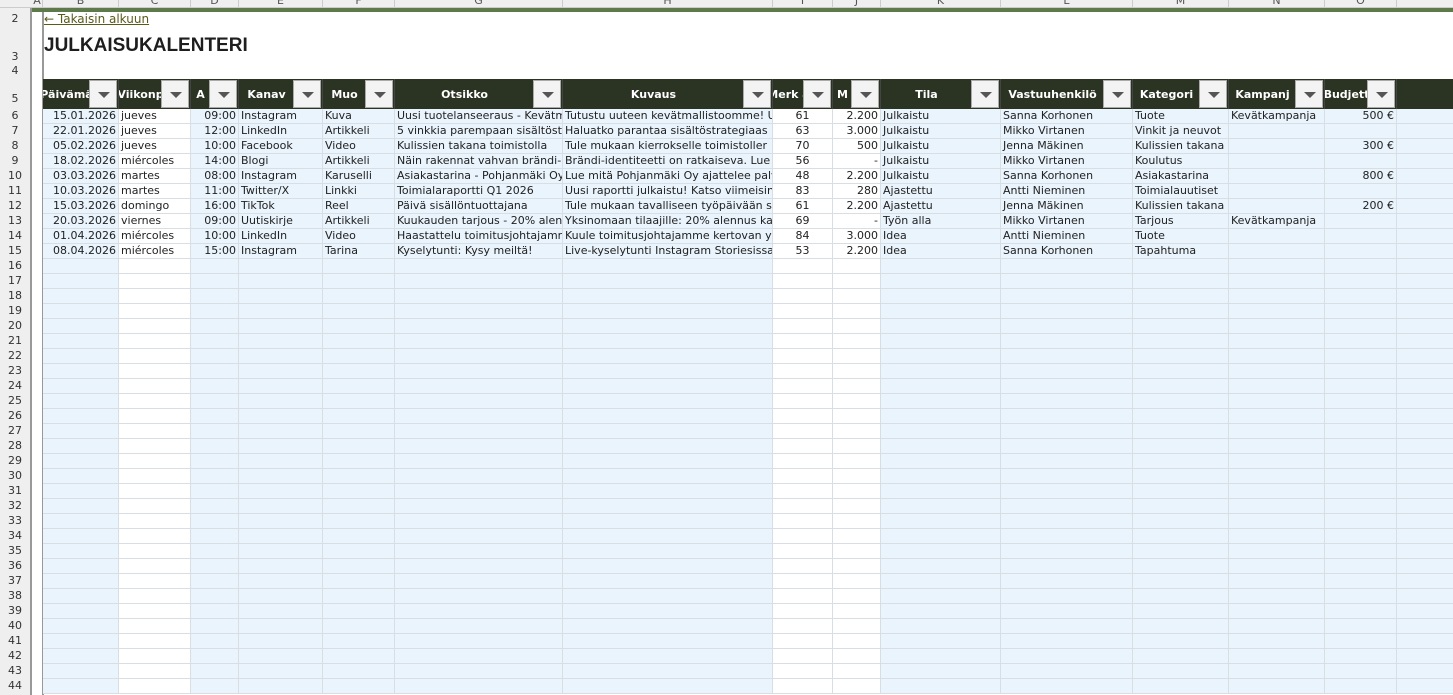 This screenshot has height=695, width=1453. I want to click on table-cell: 2.200, so click(857, 206).